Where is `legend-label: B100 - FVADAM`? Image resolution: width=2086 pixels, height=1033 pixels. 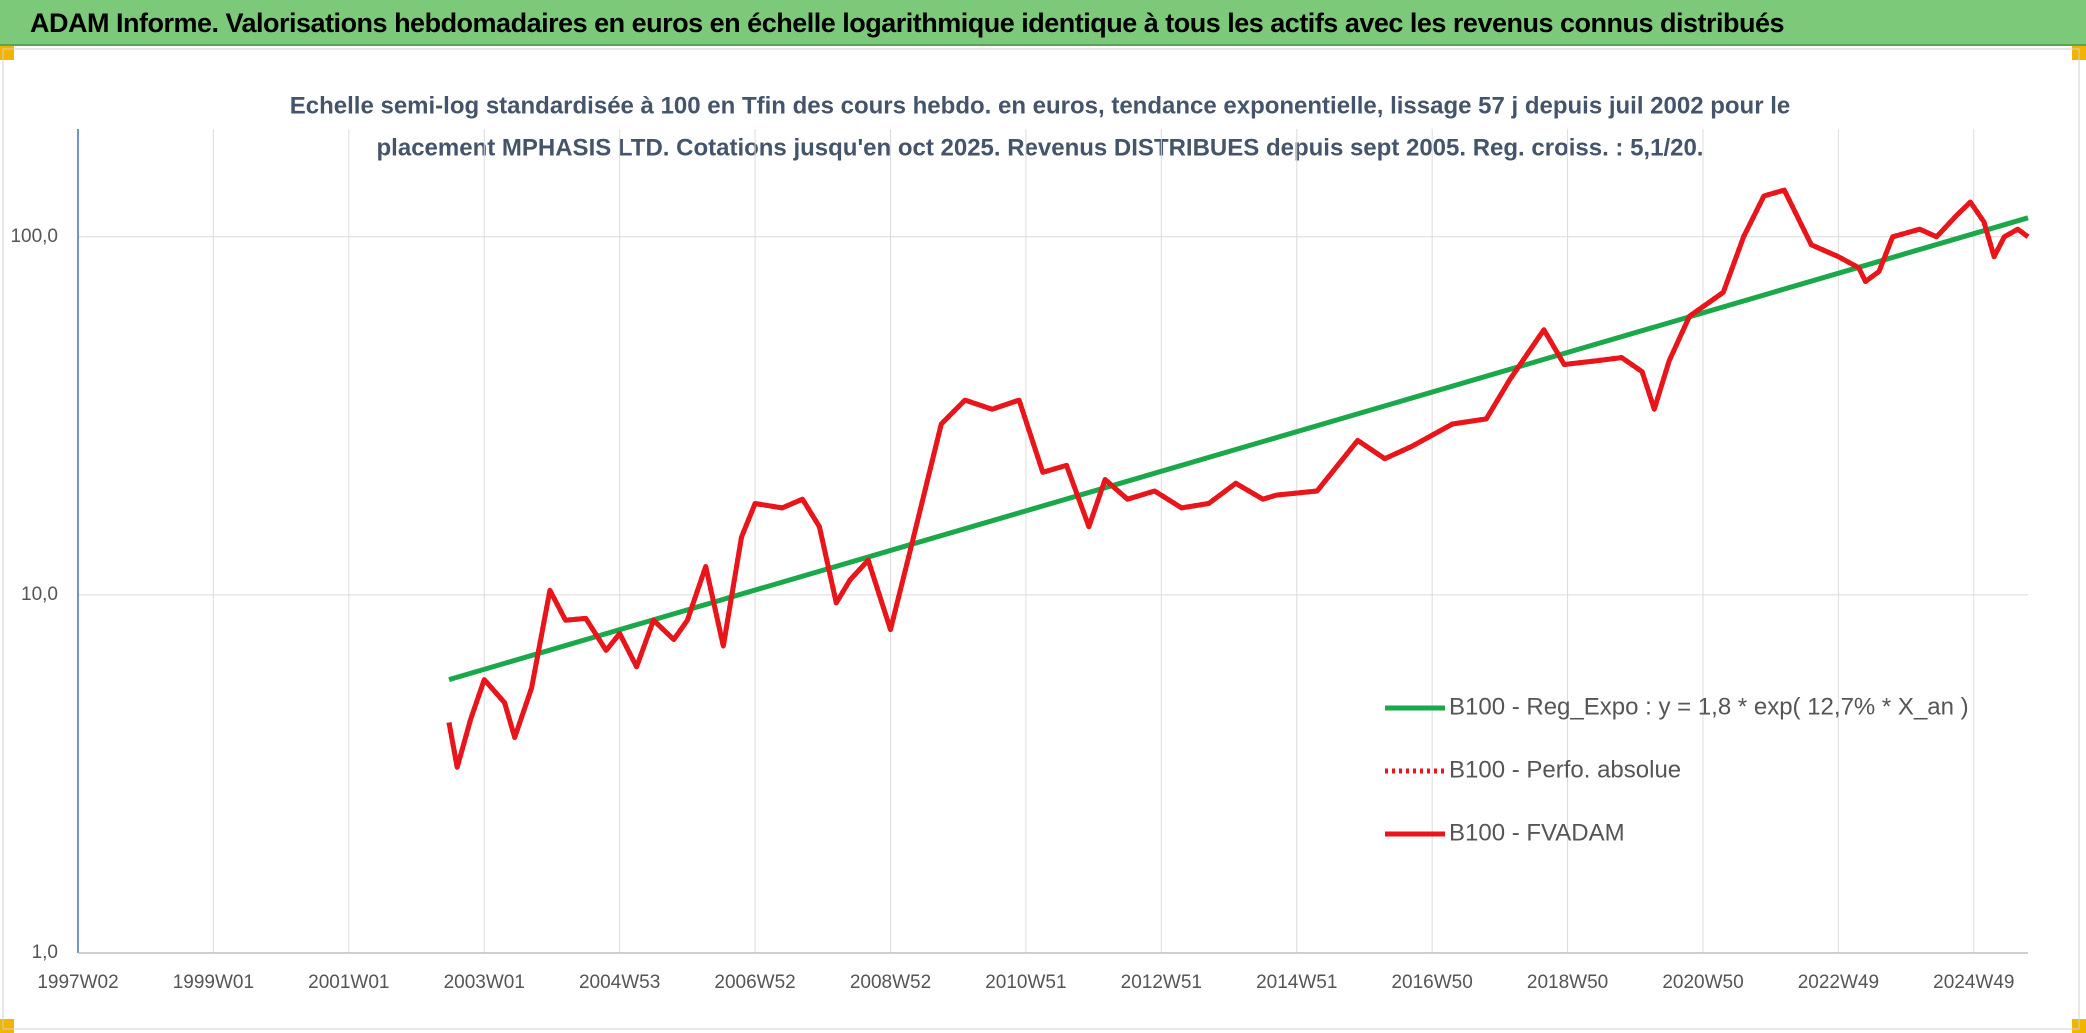 legend-label: B100 - FVADAM is located at coordinates (1537, 832).